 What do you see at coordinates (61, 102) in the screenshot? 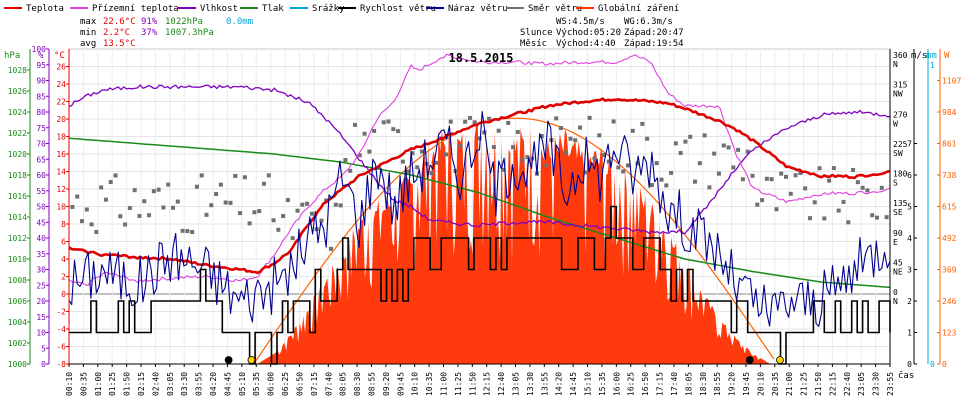
I see `temperature-tick-label: 22` at bounding box center [61, 102].